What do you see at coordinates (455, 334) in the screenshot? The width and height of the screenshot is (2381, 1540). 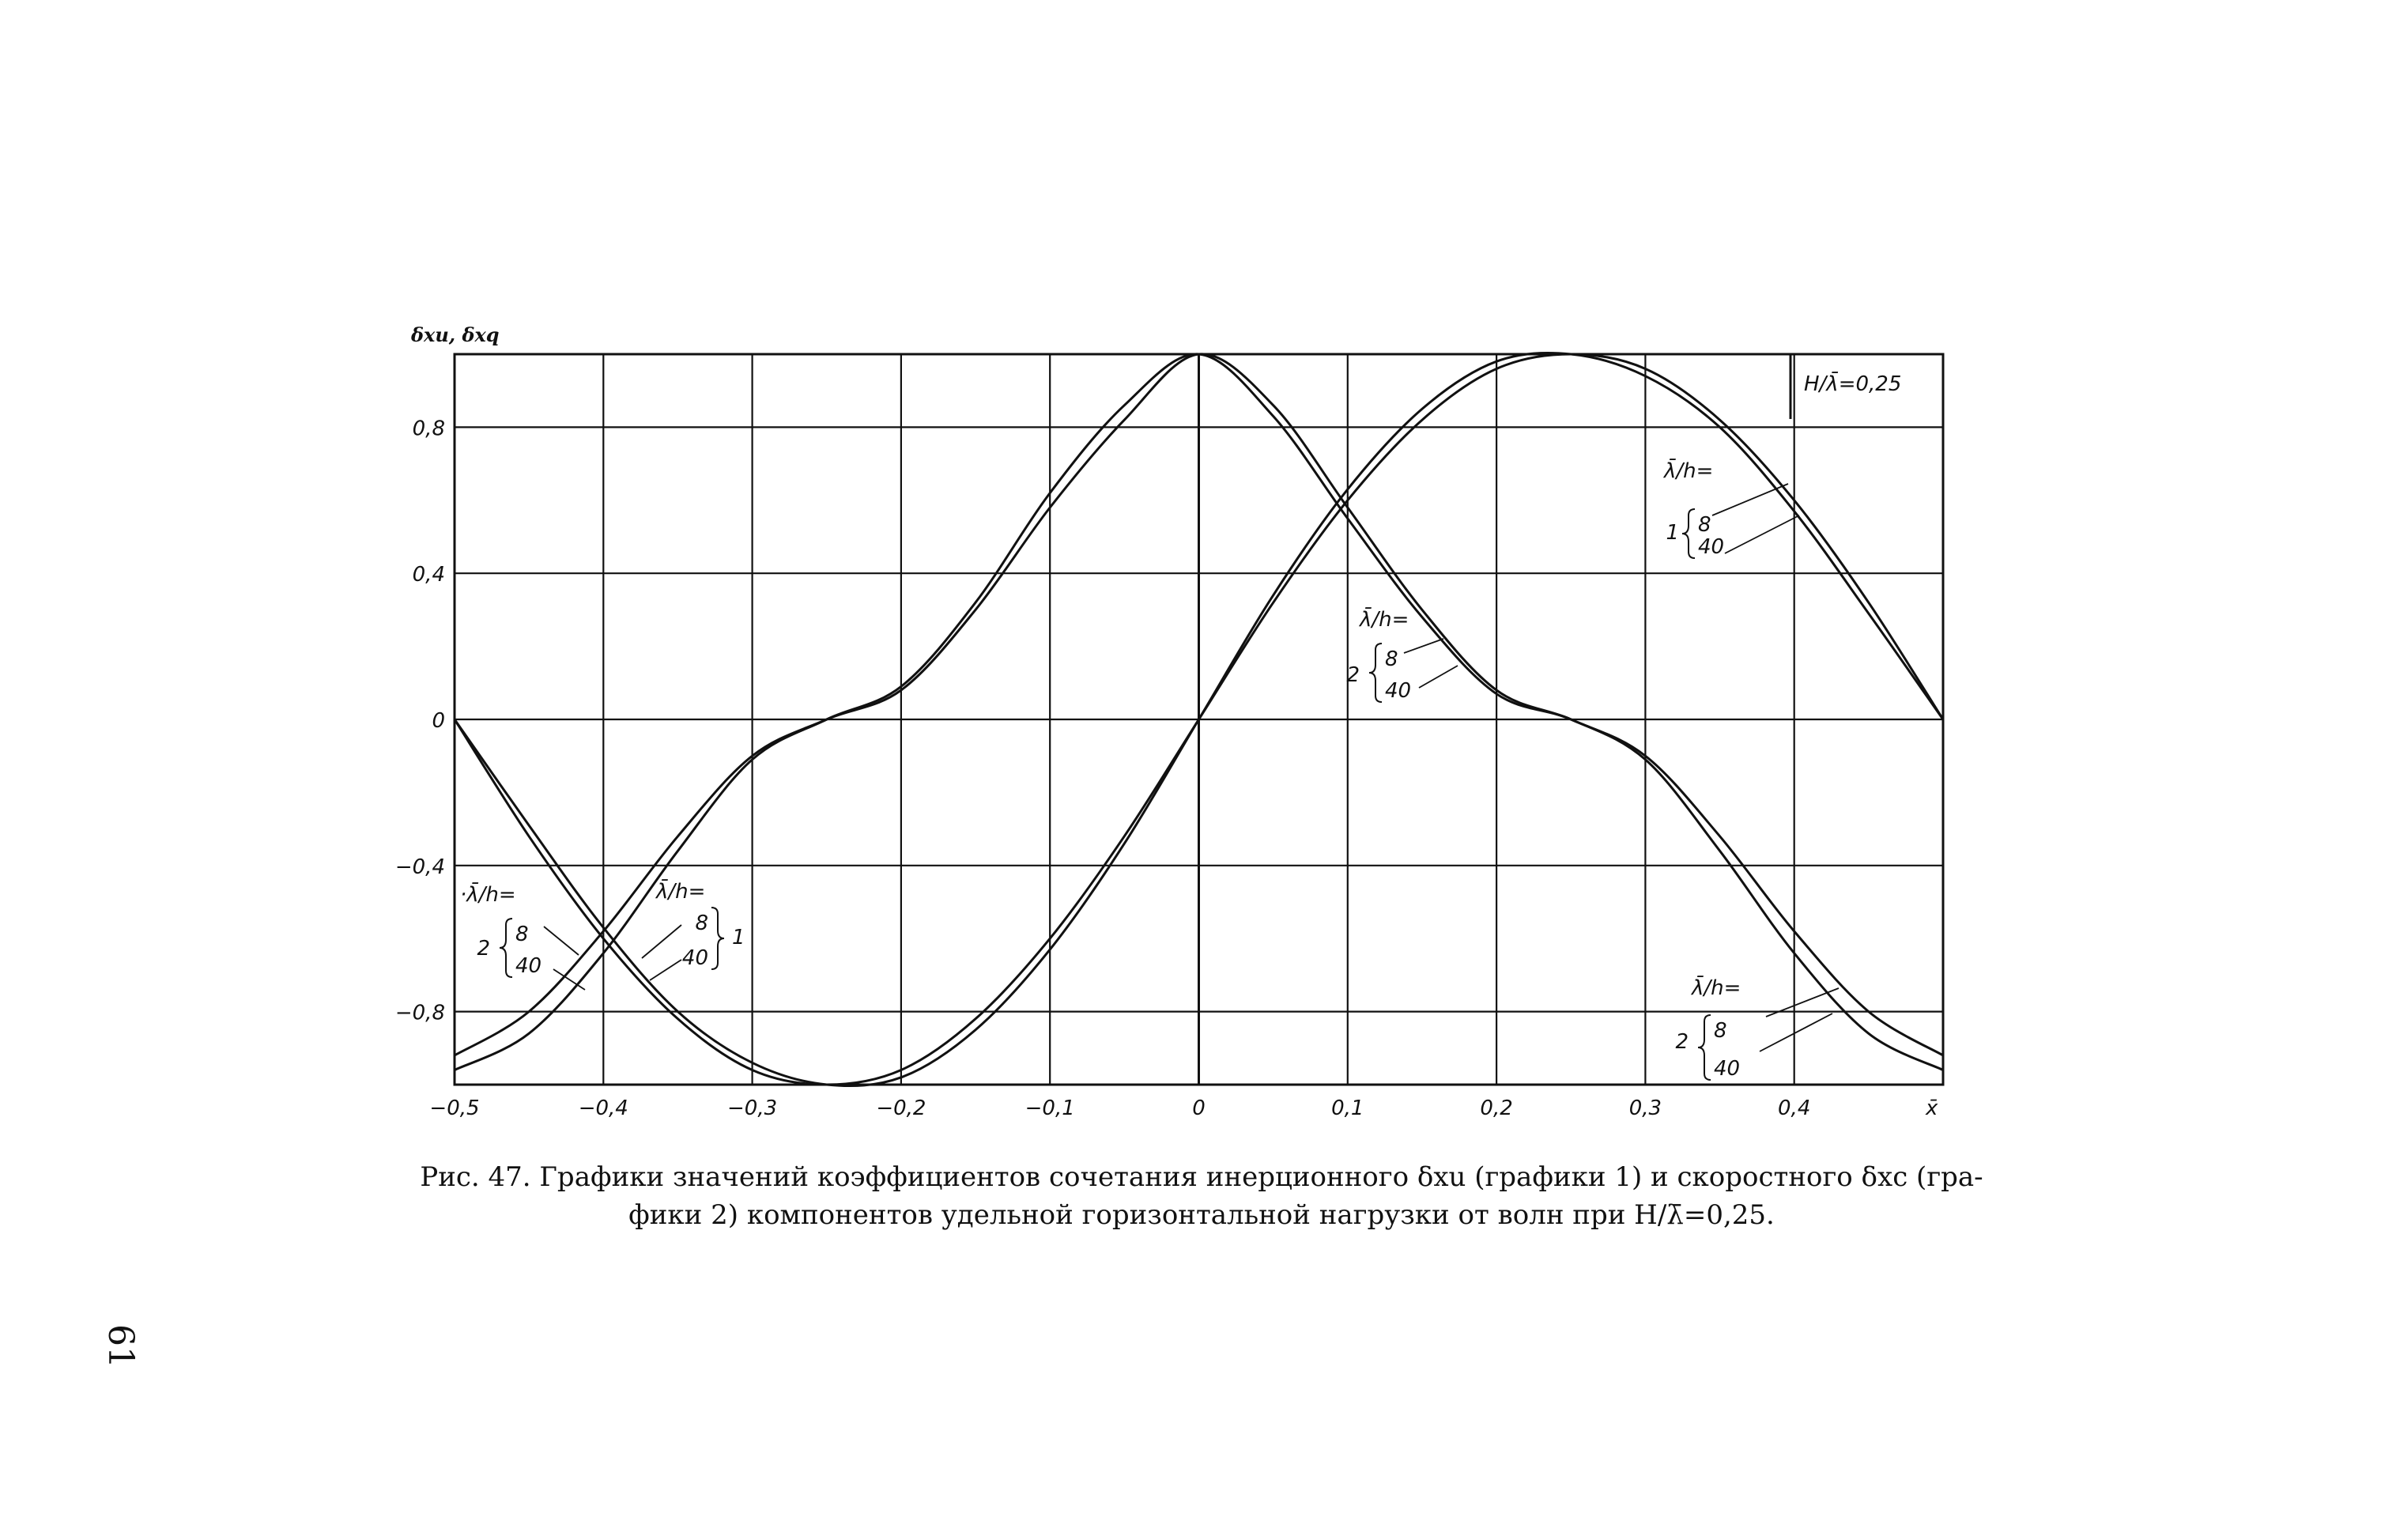 I see `y-axis-label: δxu, δxq` at bounding box center [455, 334].